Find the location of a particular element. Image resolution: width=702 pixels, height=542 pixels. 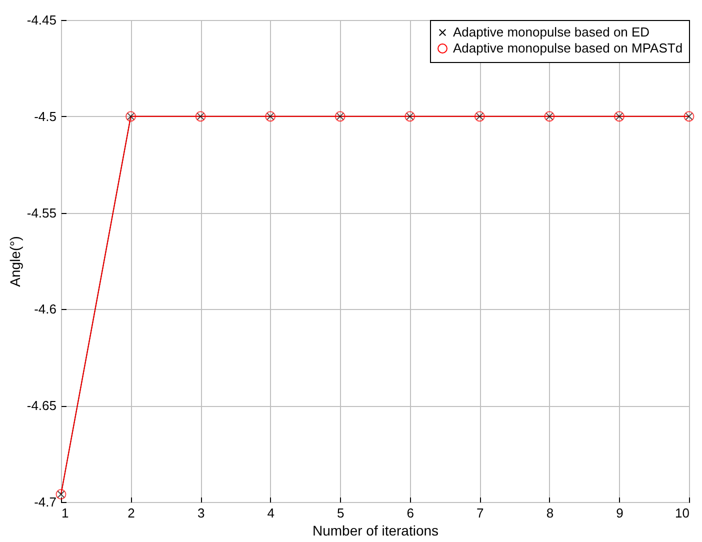

y-tick-label: -4.7 is located at coordinates (45, 502).